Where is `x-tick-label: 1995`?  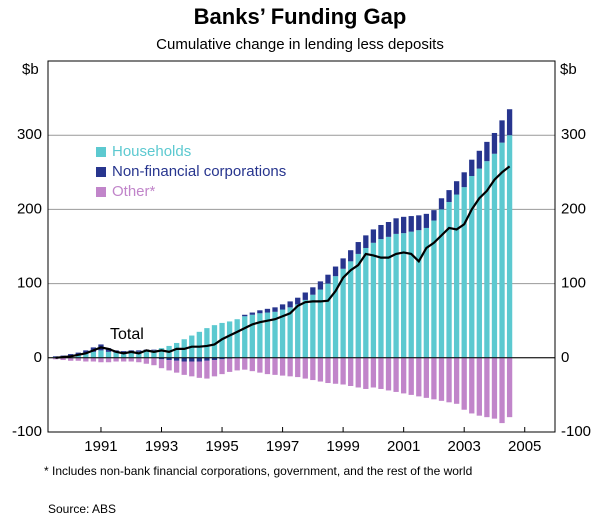
x-tick-label: 1995 is located at coordinates (221, 446).